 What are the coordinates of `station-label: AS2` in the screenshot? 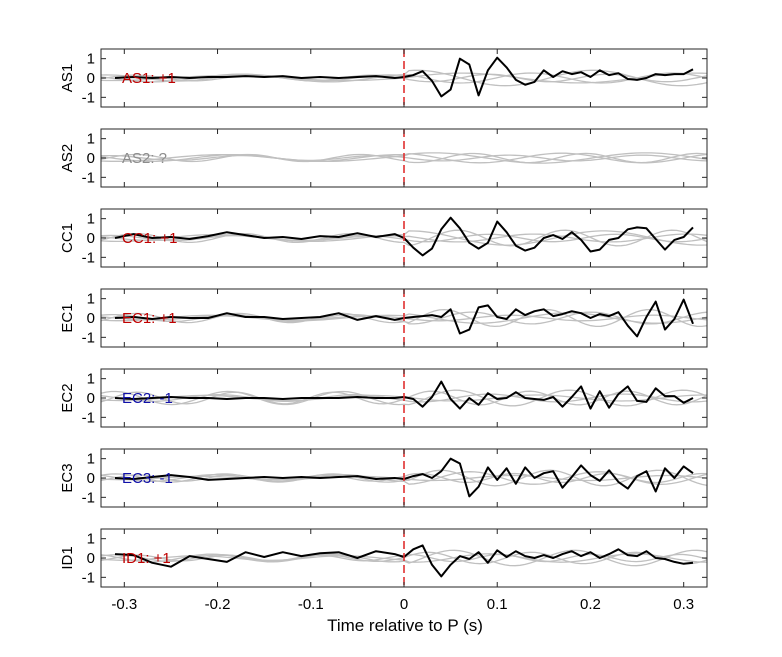 It's located at (67, 158).